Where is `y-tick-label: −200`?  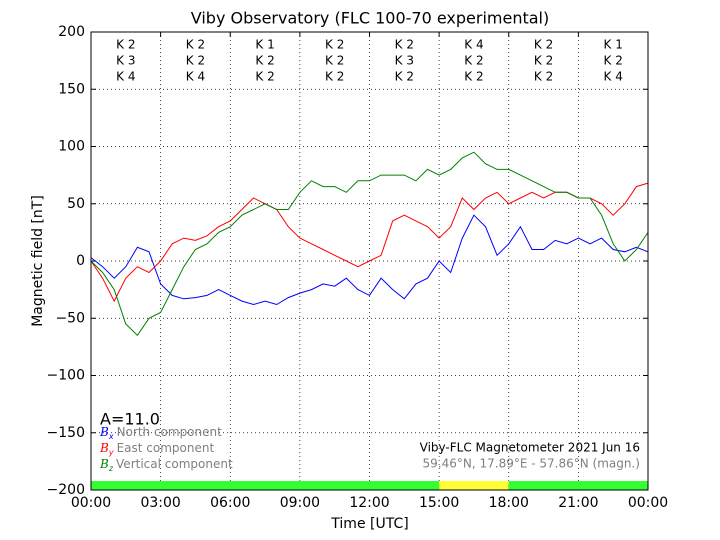
y-tick-label: −200 is located at coordinates (66, 490).